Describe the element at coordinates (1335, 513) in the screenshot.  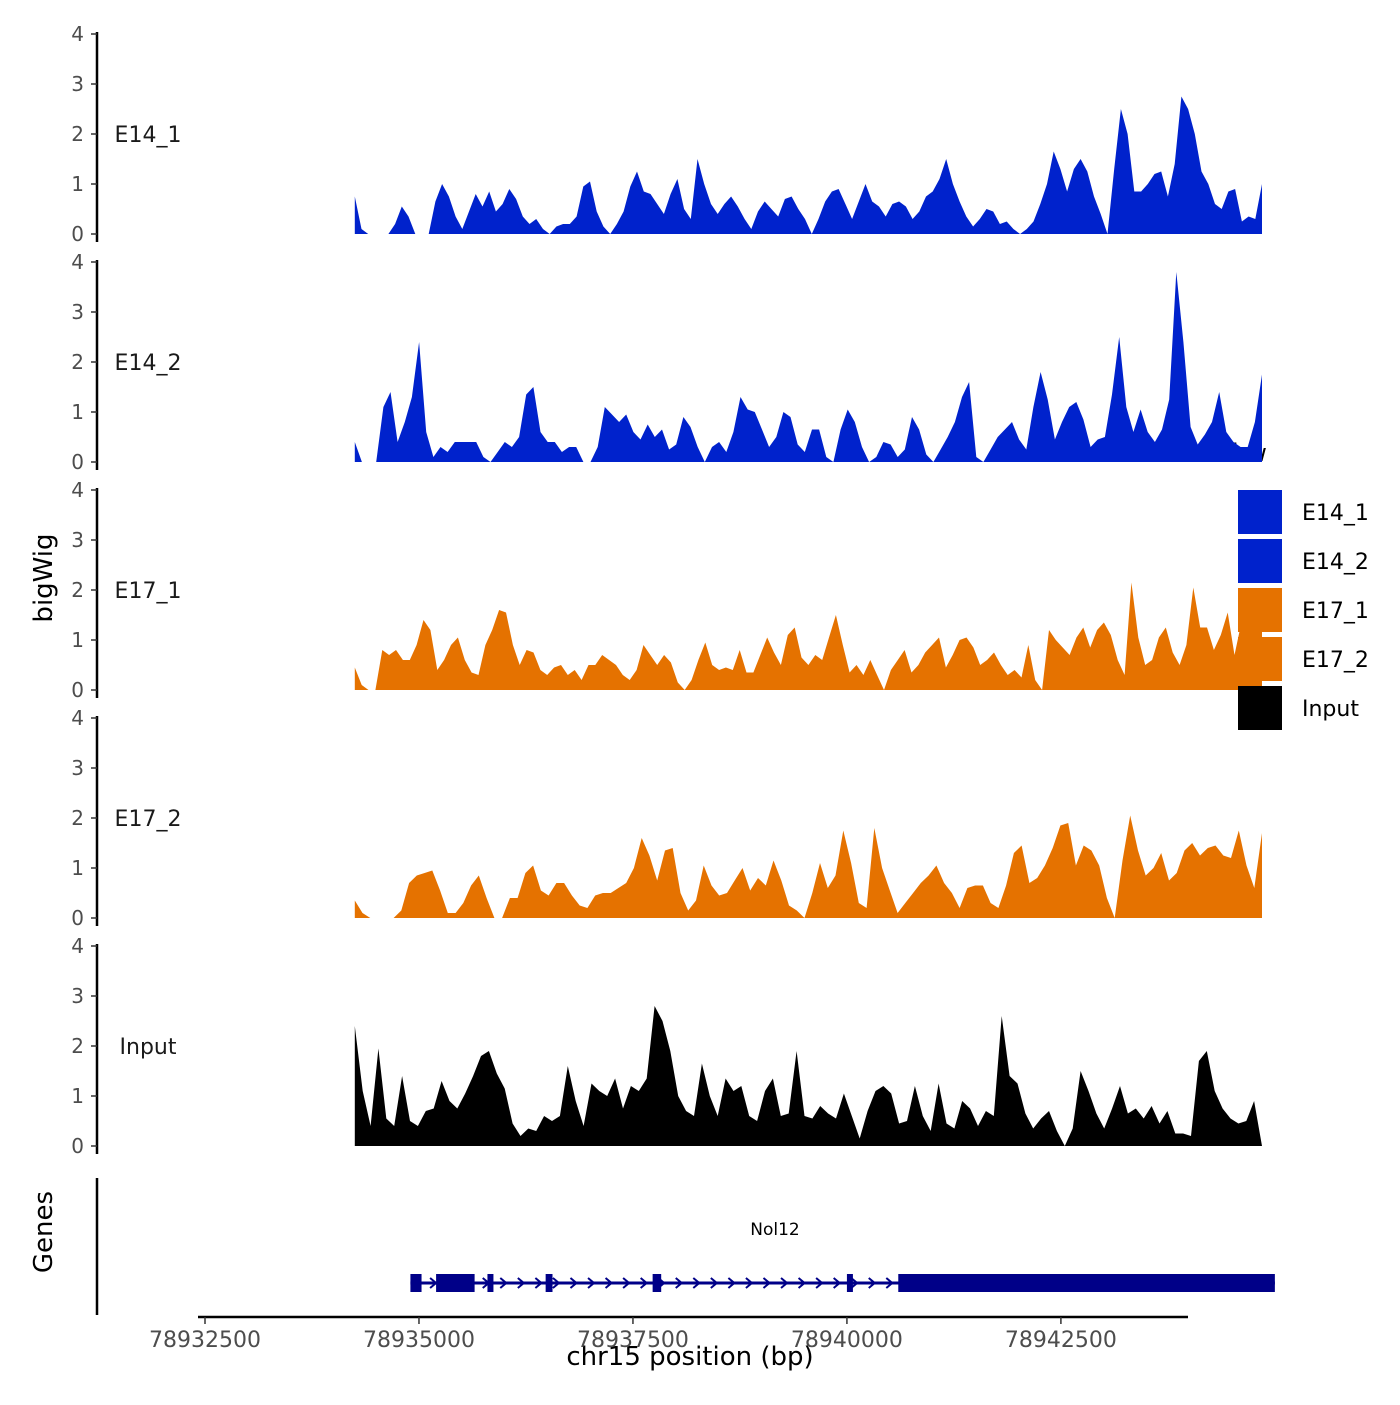
I see `legend-label: E14_1` at that location.